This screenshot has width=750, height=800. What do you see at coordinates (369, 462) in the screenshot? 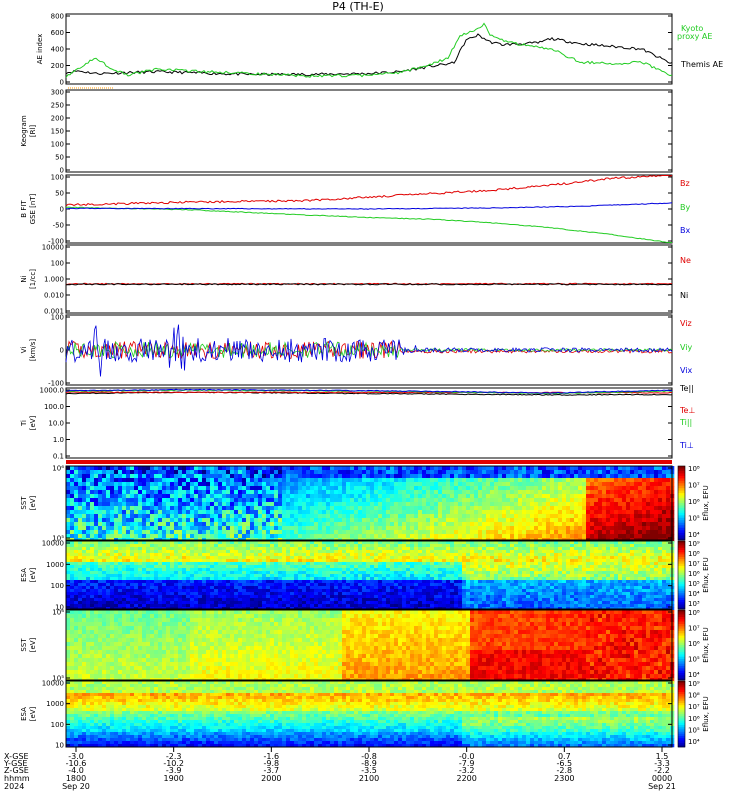
I see `separator-bar` at bounding box center [369, 462].